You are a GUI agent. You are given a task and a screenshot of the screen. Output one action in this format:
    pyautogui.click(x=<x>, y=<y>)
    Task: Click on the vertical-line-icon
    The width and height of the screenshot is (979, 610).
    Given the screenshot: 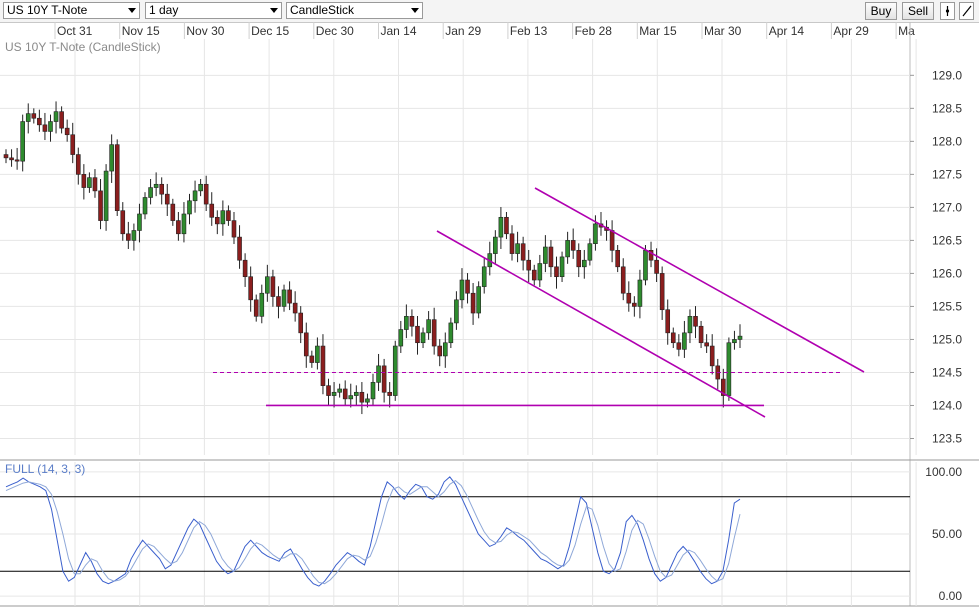 What is the action you would take?
    pyautogui.click(x=947, y=11)
    